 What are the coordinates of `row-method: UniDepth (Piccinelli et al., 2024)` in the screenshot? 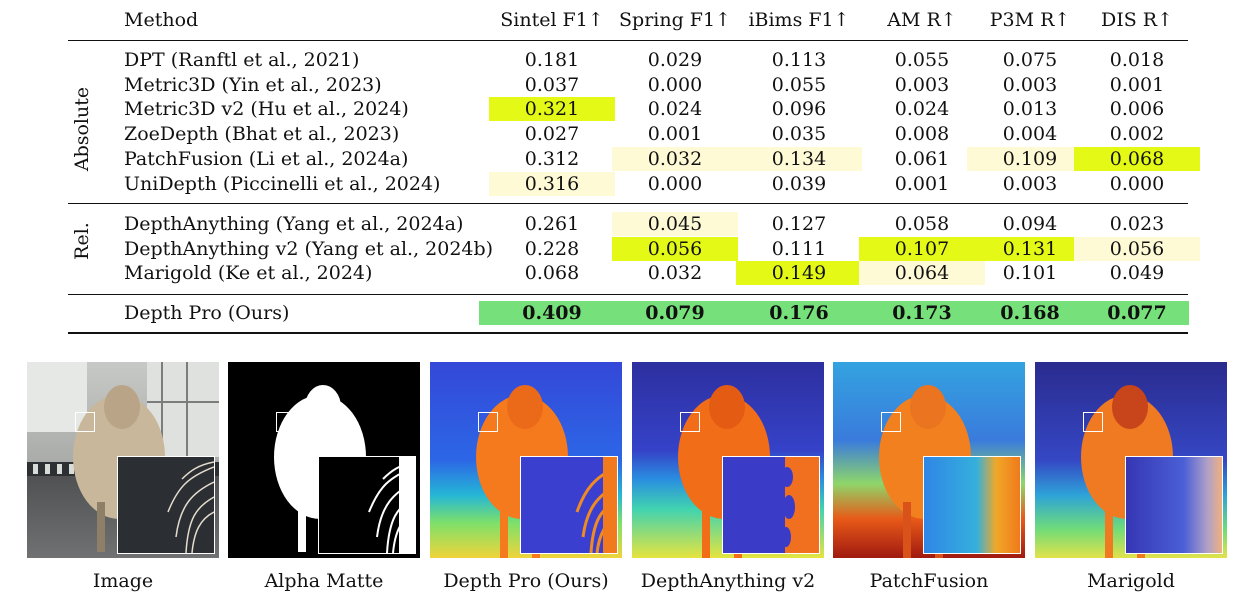 It's located at (282, 183).